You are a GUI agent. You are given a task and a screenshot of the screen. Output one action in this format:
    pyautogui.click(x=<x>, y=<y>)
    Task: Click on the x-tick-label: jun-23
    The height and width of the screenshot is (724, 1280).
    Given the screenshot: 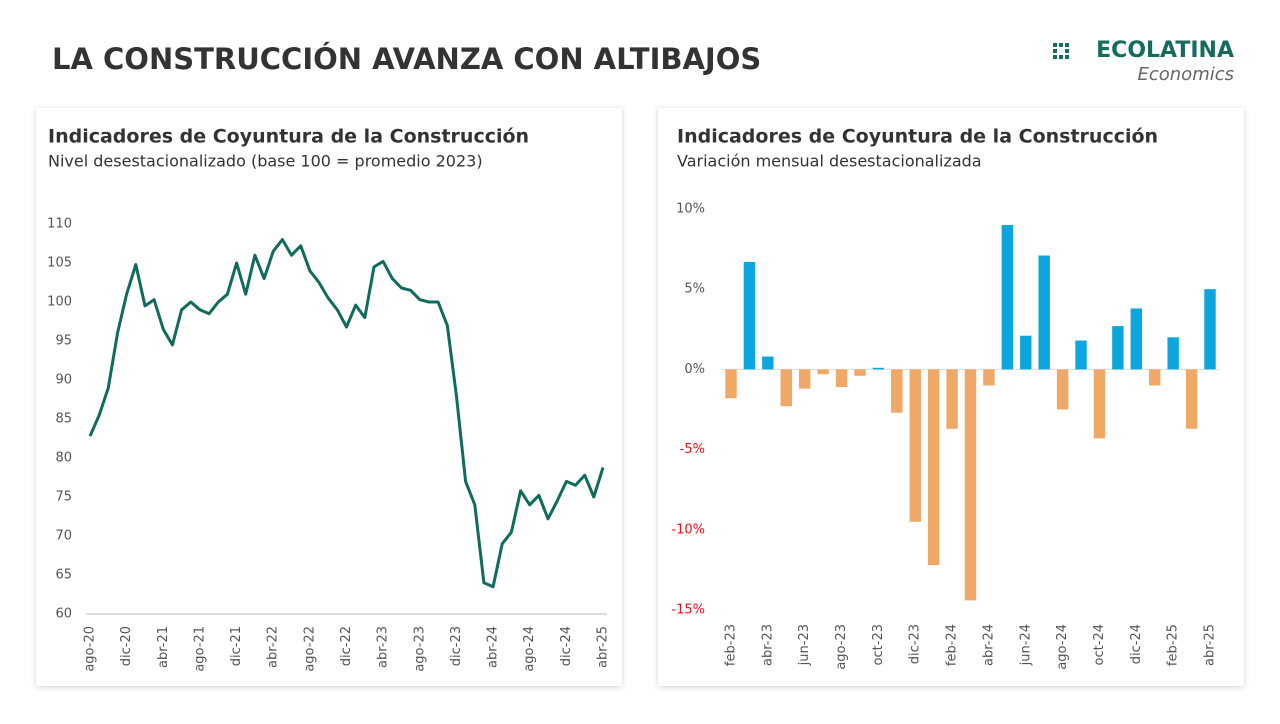 What is the action you would take?
    pyautogui.click(x=804, y=645)
    